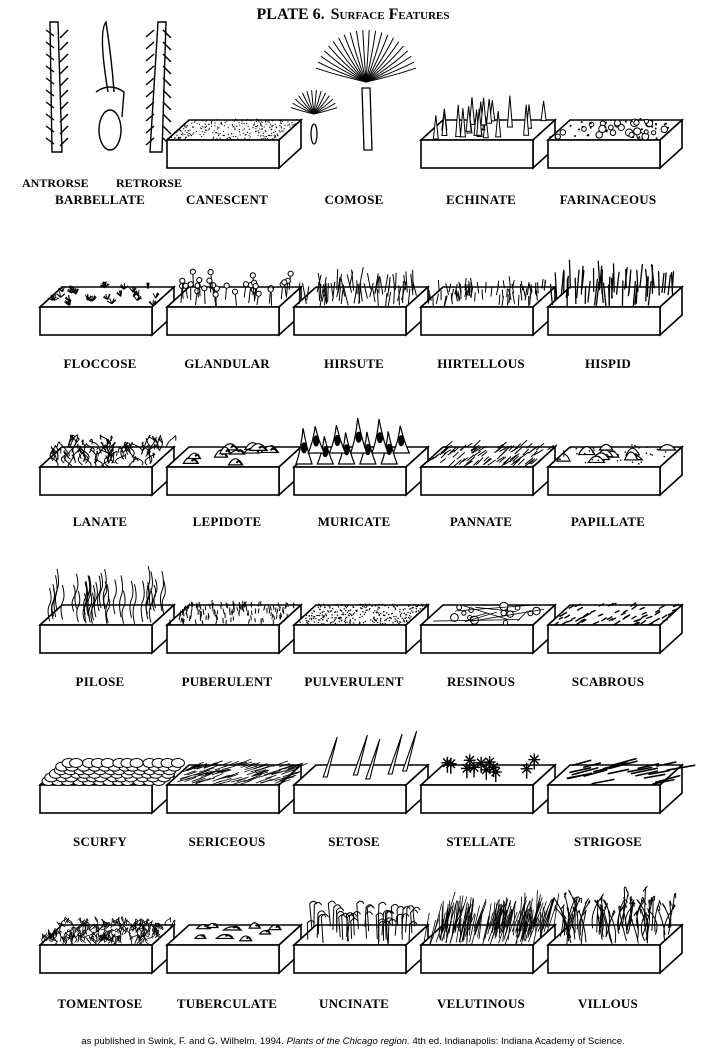  I want to click on feature-barbellate: ANTRORSE RETRORSE BARBELLATE, so click(102, 113).